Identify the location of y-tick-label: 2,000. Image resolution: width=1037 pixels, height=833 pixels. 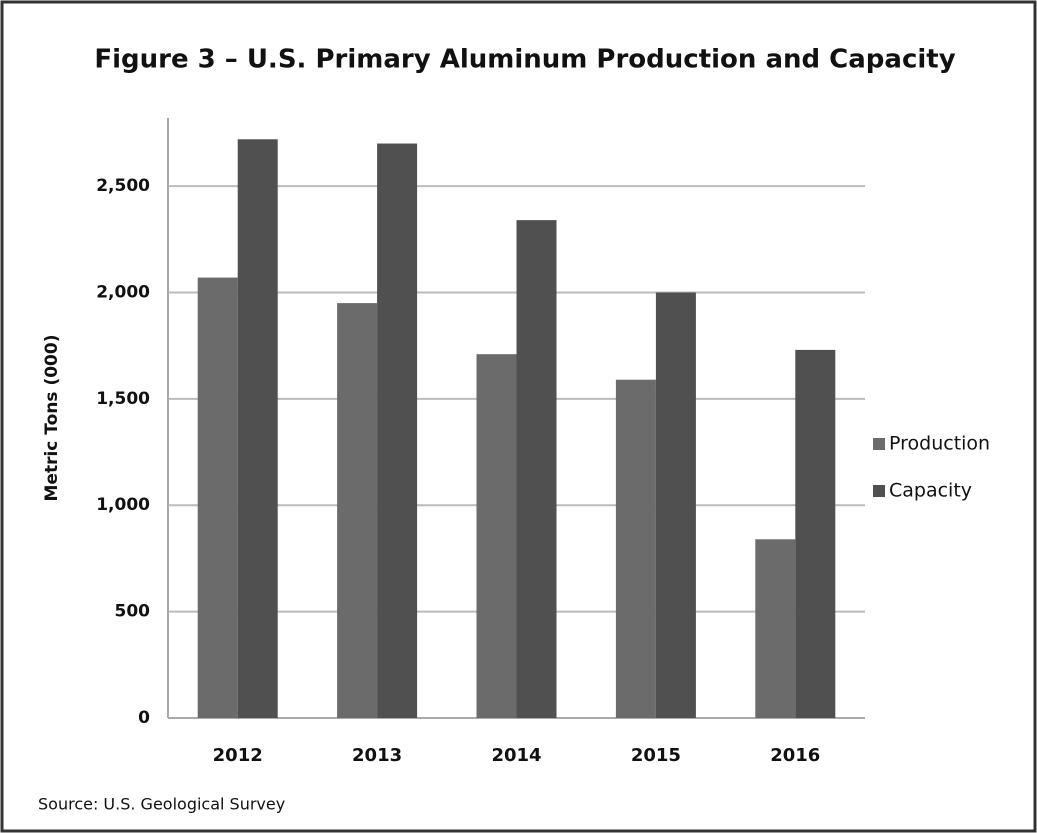
(123, 292).